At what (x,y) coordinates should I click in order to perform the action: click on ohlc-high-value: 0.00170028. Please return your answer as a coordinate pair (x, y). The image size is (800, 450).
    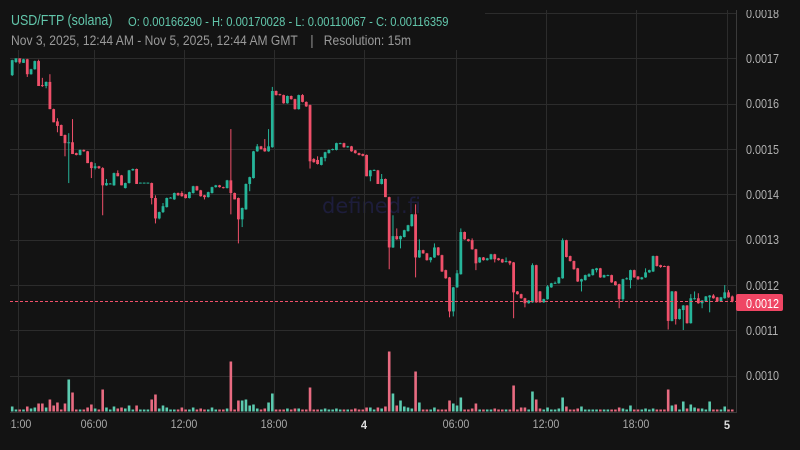
    Looking at the image, I should click on (256, 21).